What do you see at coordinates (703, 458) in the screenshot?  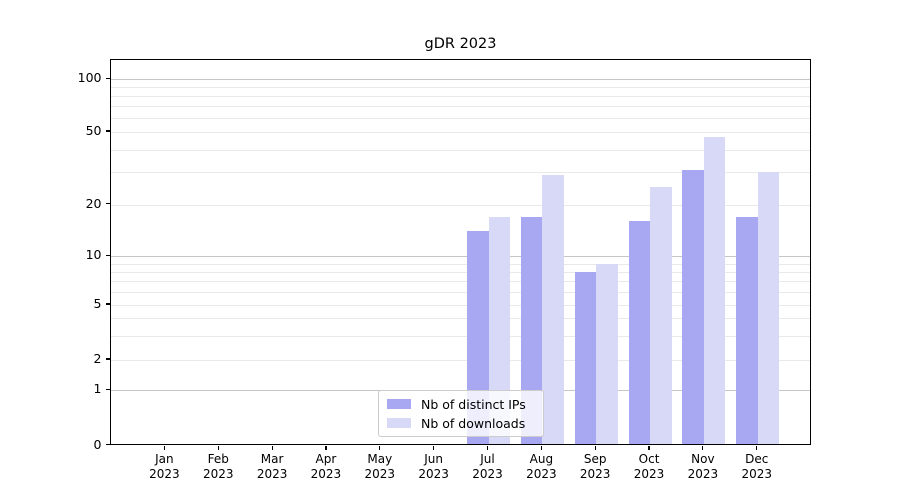 I see `x-tick-month-text: Nov` at bounding box center [703, 458].